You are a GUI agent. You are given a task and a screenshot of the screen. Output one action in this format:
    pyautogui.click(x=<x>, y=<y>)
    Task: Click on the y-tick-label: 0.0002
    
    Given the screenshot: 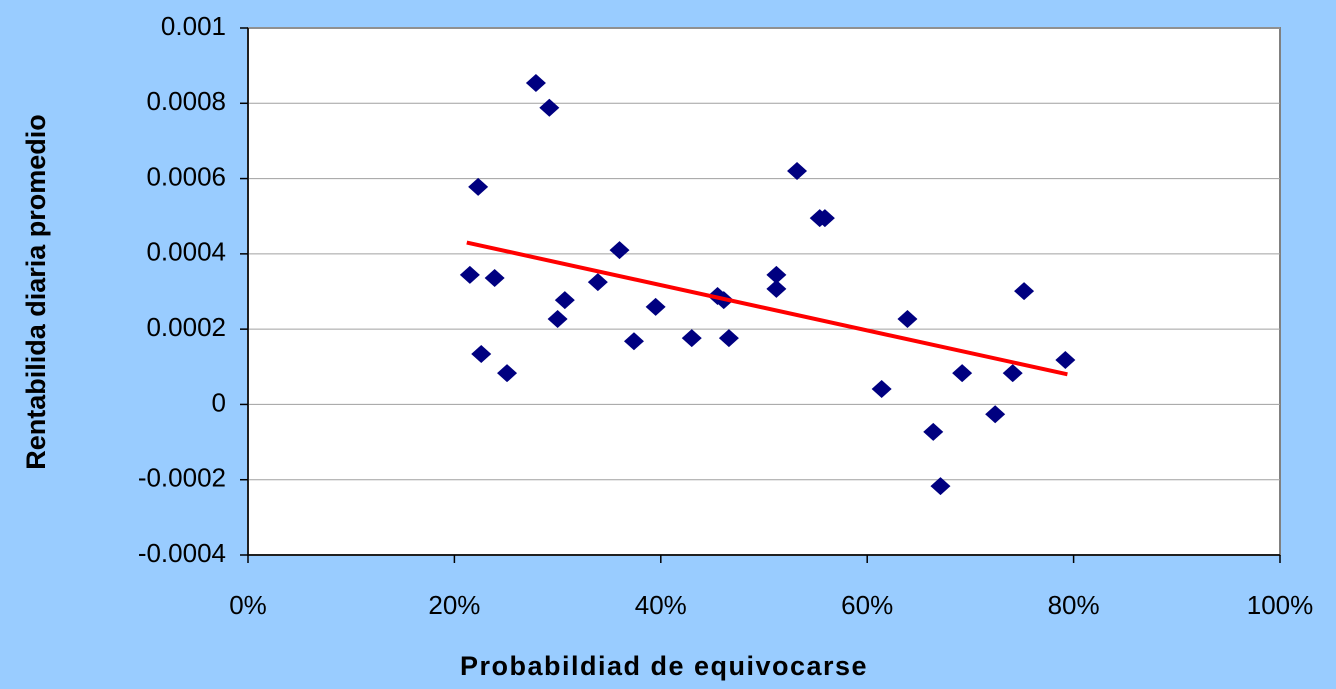 What is the action you would take?
    pyautogui.click(x=186, y=327)
    